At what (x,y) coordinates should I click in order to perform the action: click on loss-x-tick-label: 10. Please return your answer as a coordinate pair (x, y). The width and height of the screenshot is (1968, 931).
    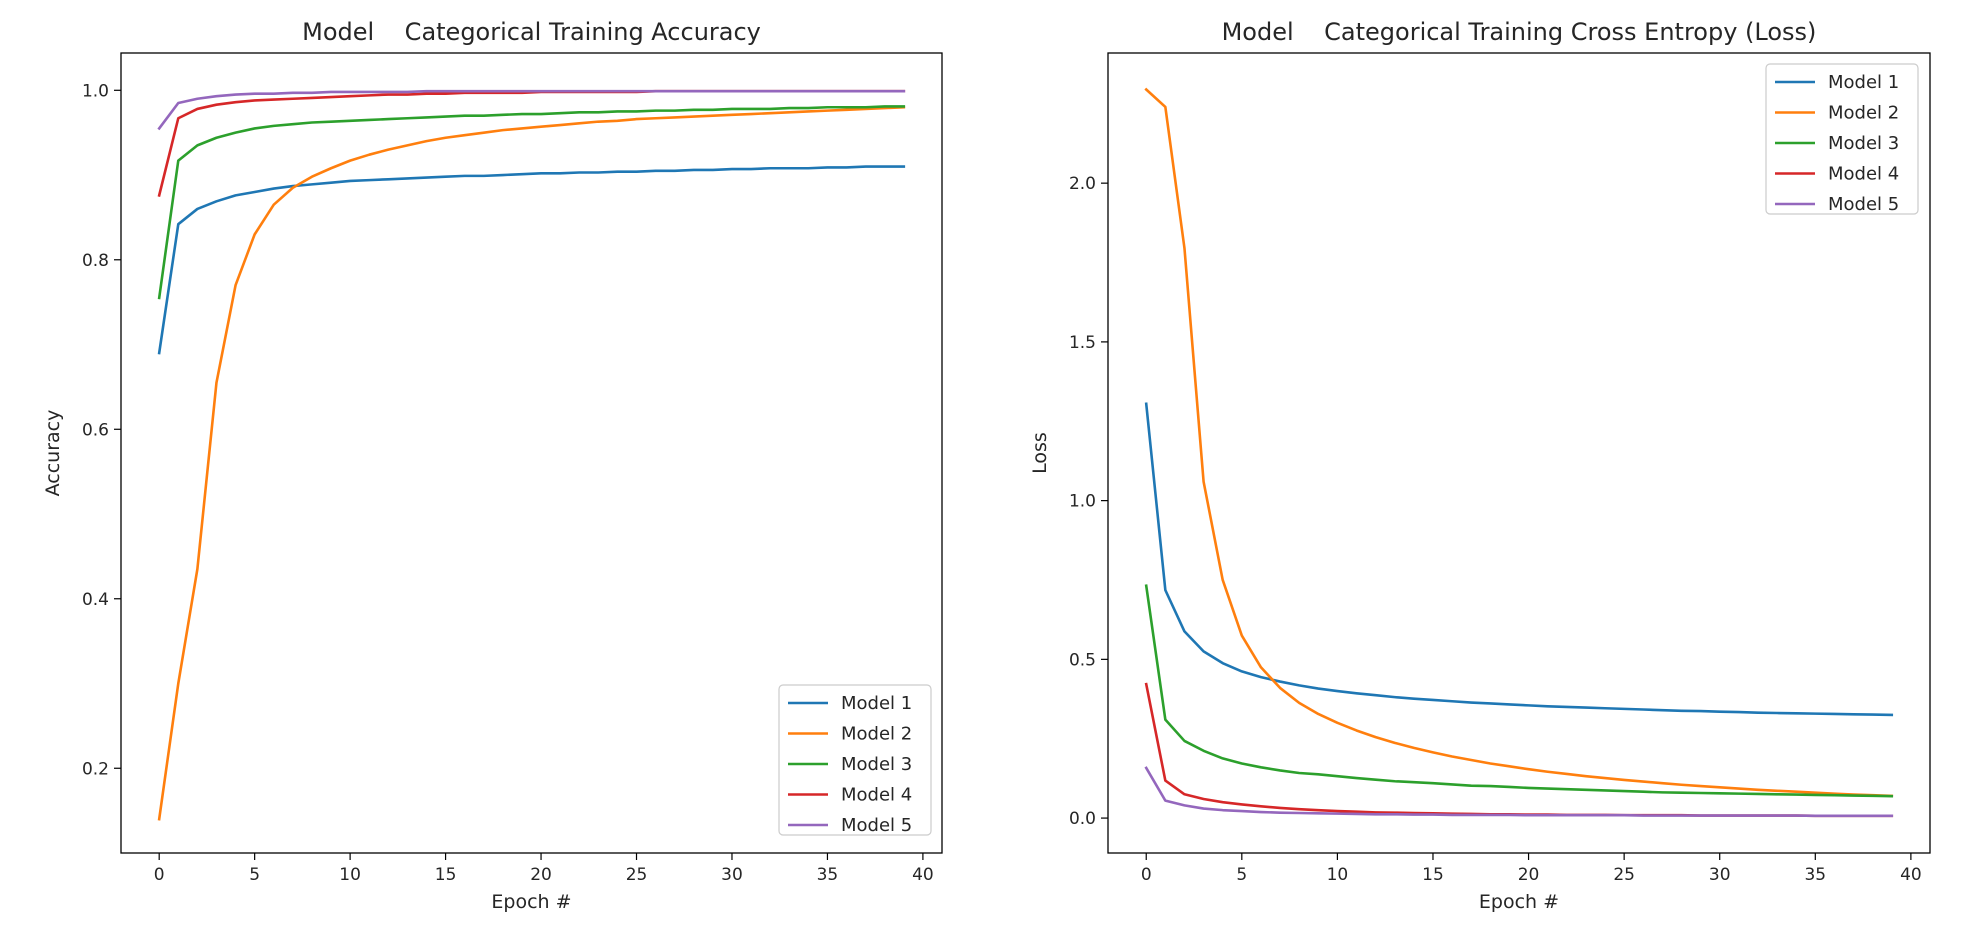
    Looking at the image, I should click on (1338, 875).